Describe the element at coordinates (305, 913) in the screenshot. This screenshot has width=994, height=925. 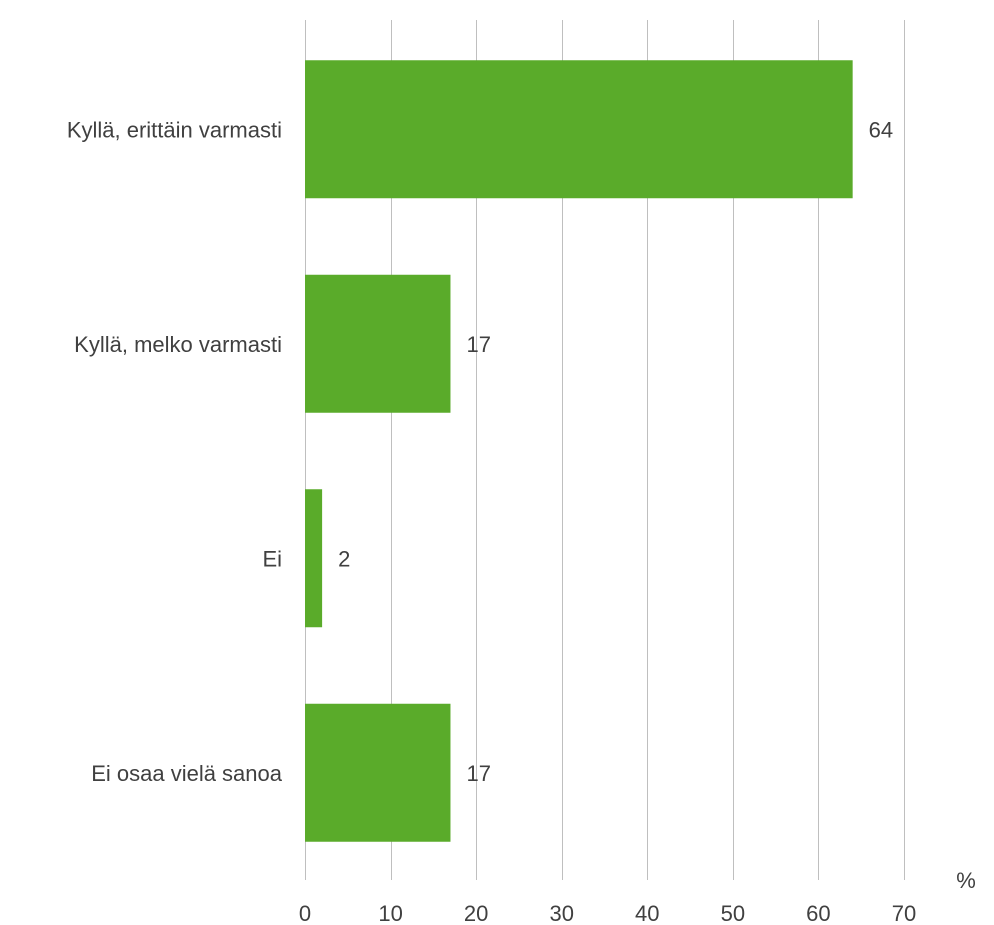
I see `x-tick-label-0: 0` at that location.